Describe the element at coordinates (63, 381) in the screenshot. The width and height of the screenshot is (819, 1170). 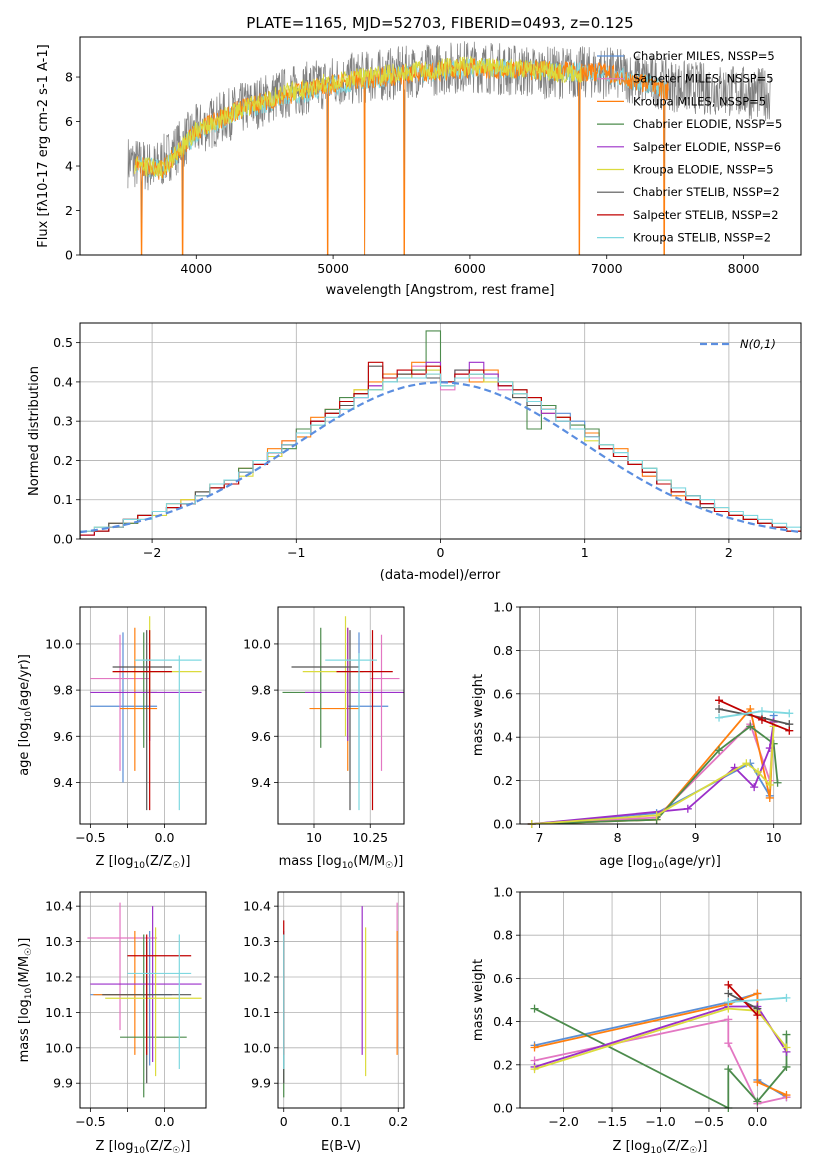
I see `y-tick-label: 0.4` at that location.